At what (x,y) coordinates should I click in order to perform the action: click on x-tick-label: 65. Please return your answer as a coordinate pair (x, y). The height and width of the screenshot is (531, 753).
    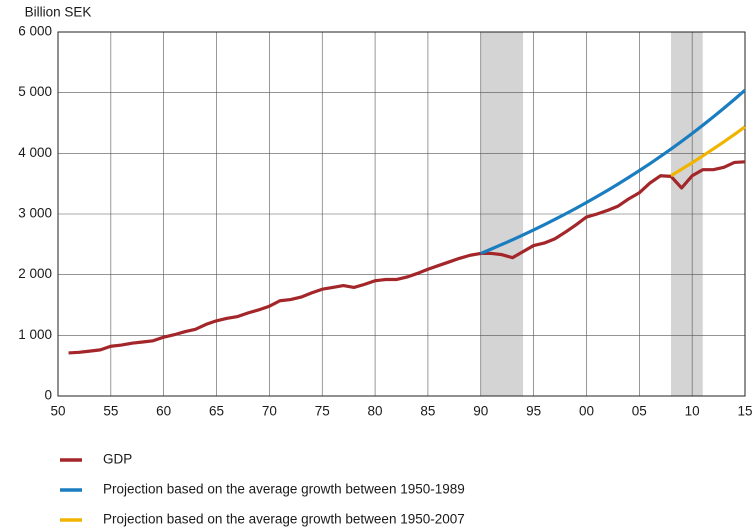
    Looking at the image, I should click on (216, 411).